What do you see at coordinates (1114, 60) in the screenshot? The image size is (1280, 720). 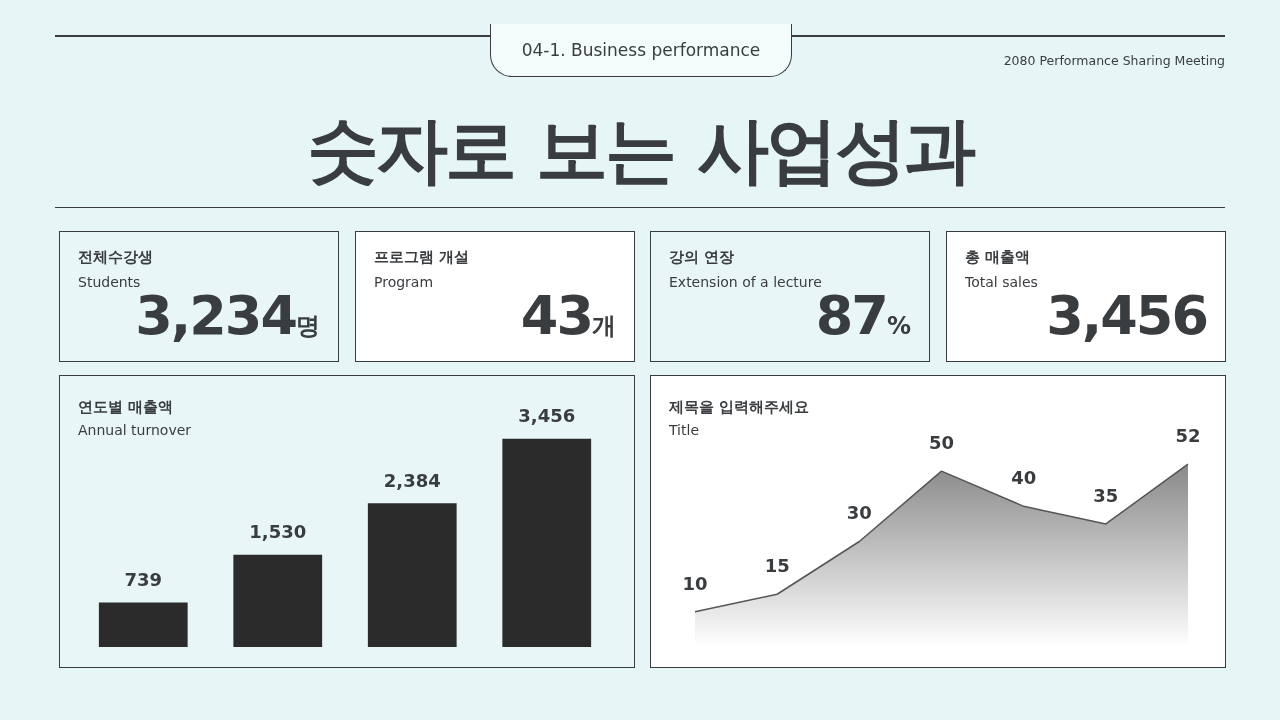 I see `text: 2080 Performance Sharing Meeting` at bounding box center [1114, 60].